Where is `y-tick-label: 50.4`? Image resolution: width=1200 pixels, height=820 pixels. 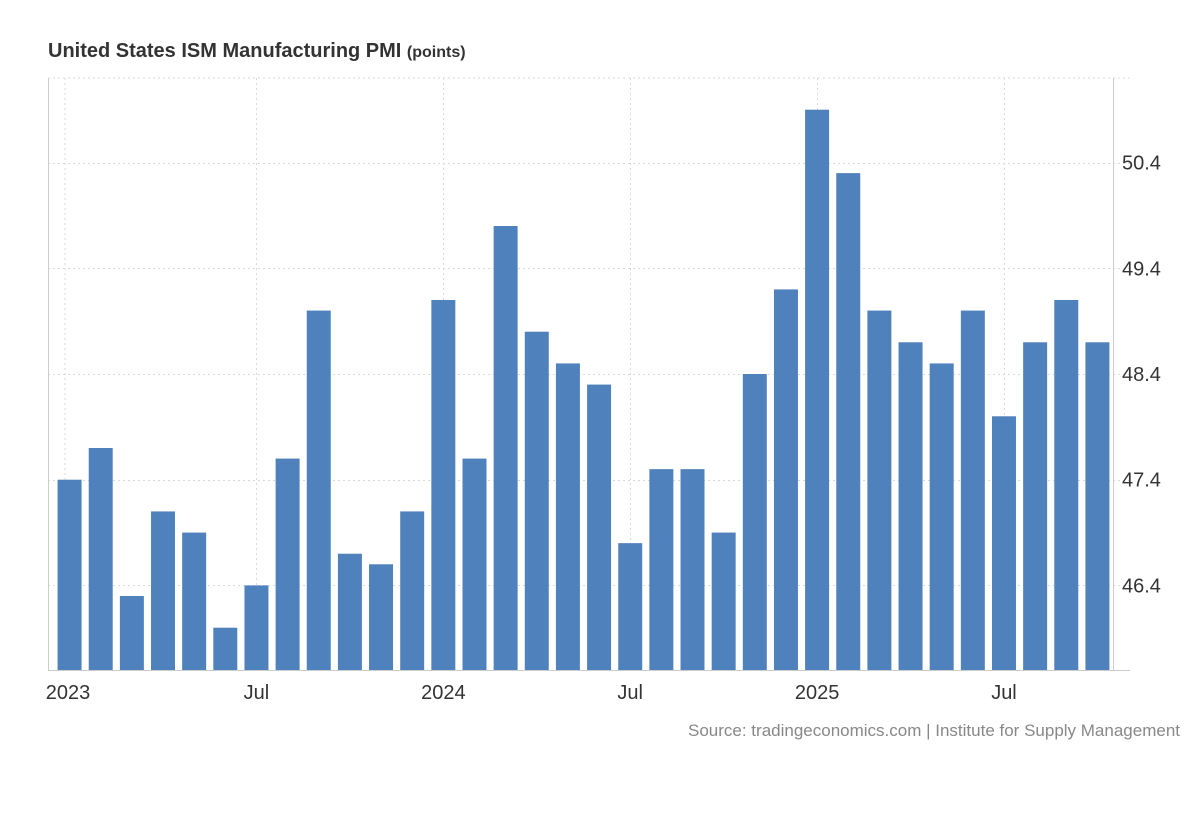
y-tick-label: 50.4 is located at coordinates (1141, 164).